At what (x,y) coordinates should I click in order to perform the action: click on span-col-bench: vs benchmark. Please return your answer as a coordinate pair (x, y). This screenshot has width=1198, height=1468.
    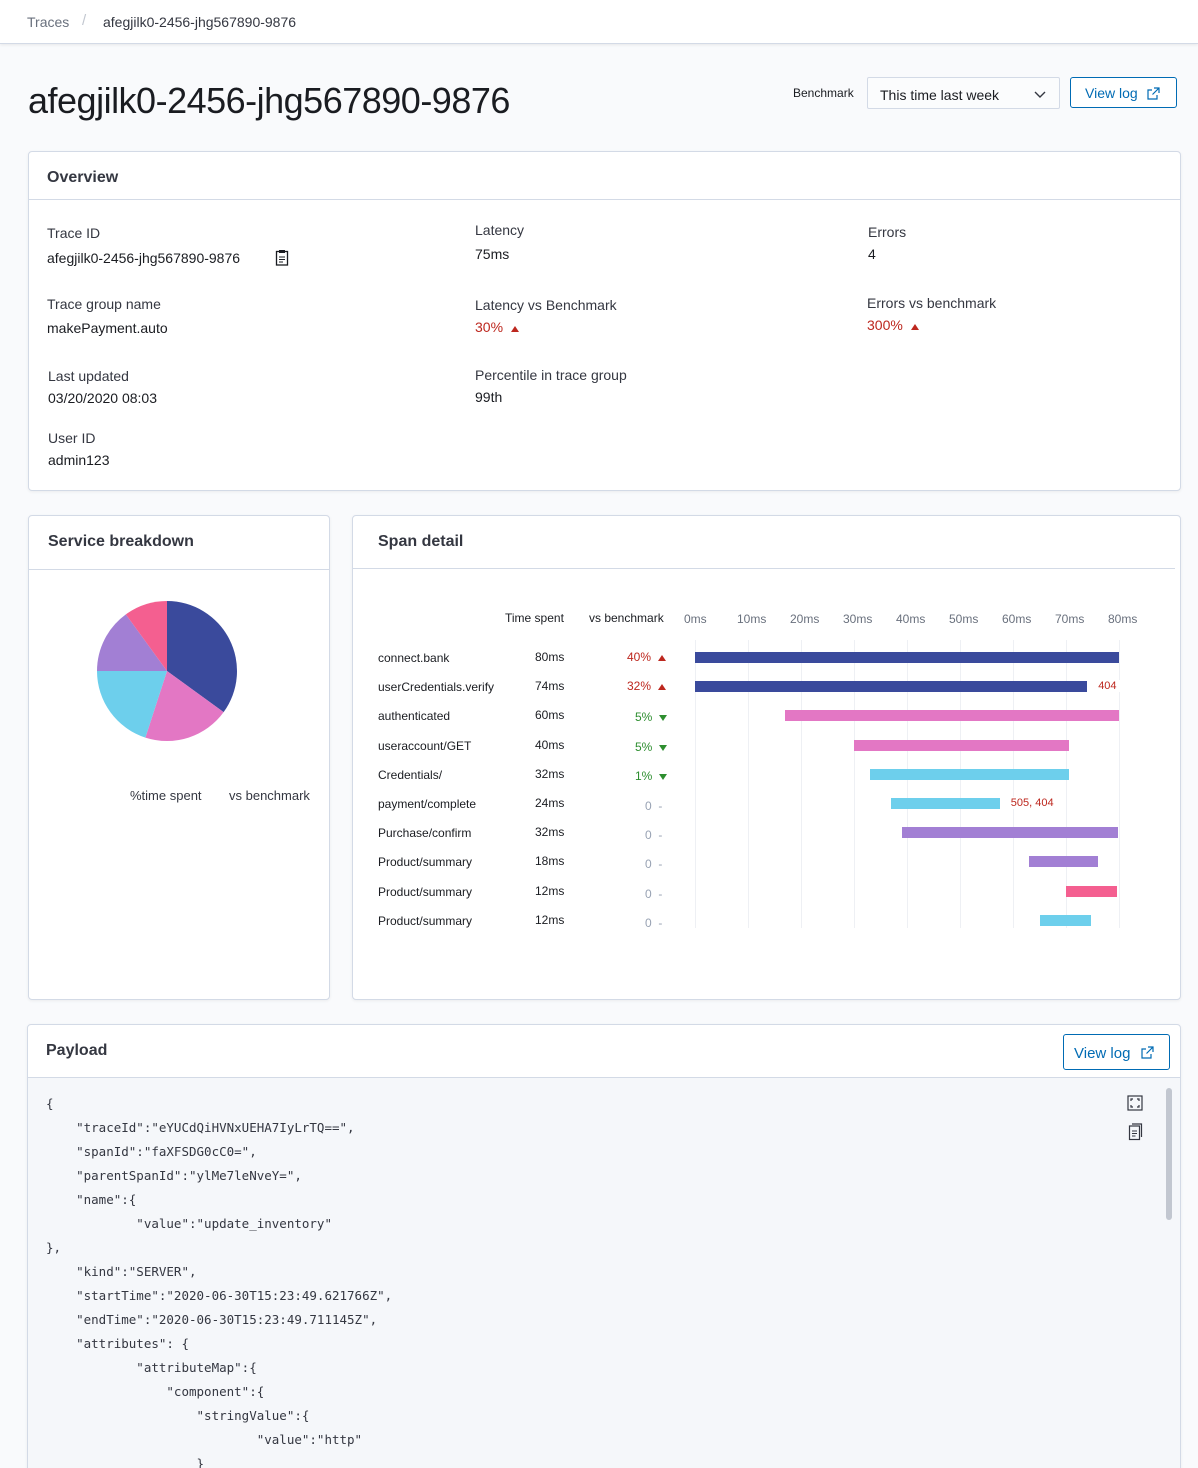
    Looking at the image, I should click on (626, 618).